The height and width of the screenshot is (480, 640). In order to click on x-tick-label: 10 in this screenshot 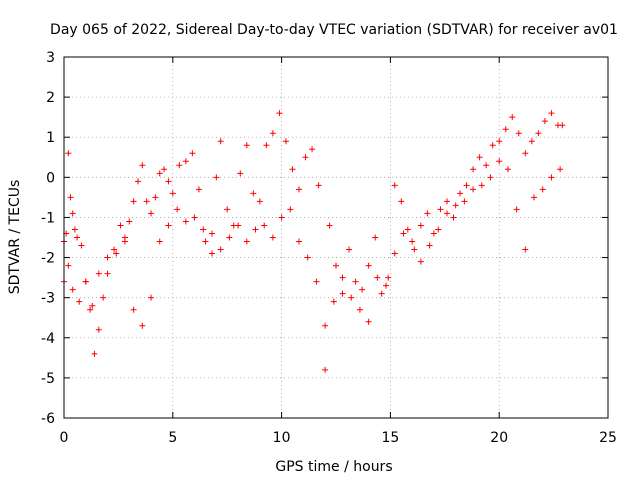, I will do `click(282, 438)`.